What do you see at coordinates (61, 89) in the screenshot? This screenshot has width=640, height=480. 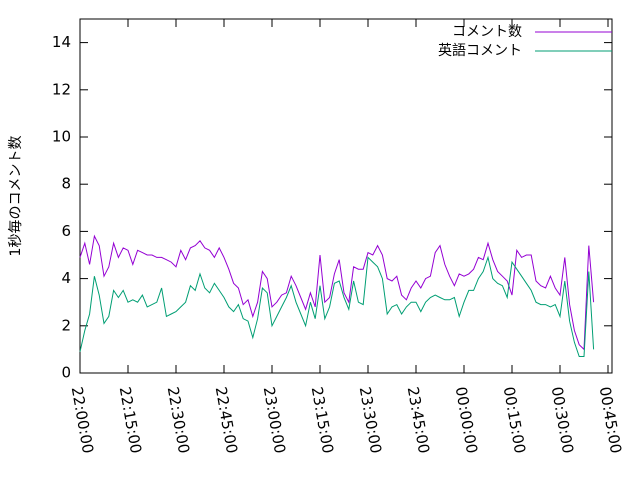 I see `y-tick-label: 12` at bounding box center [61, 89].